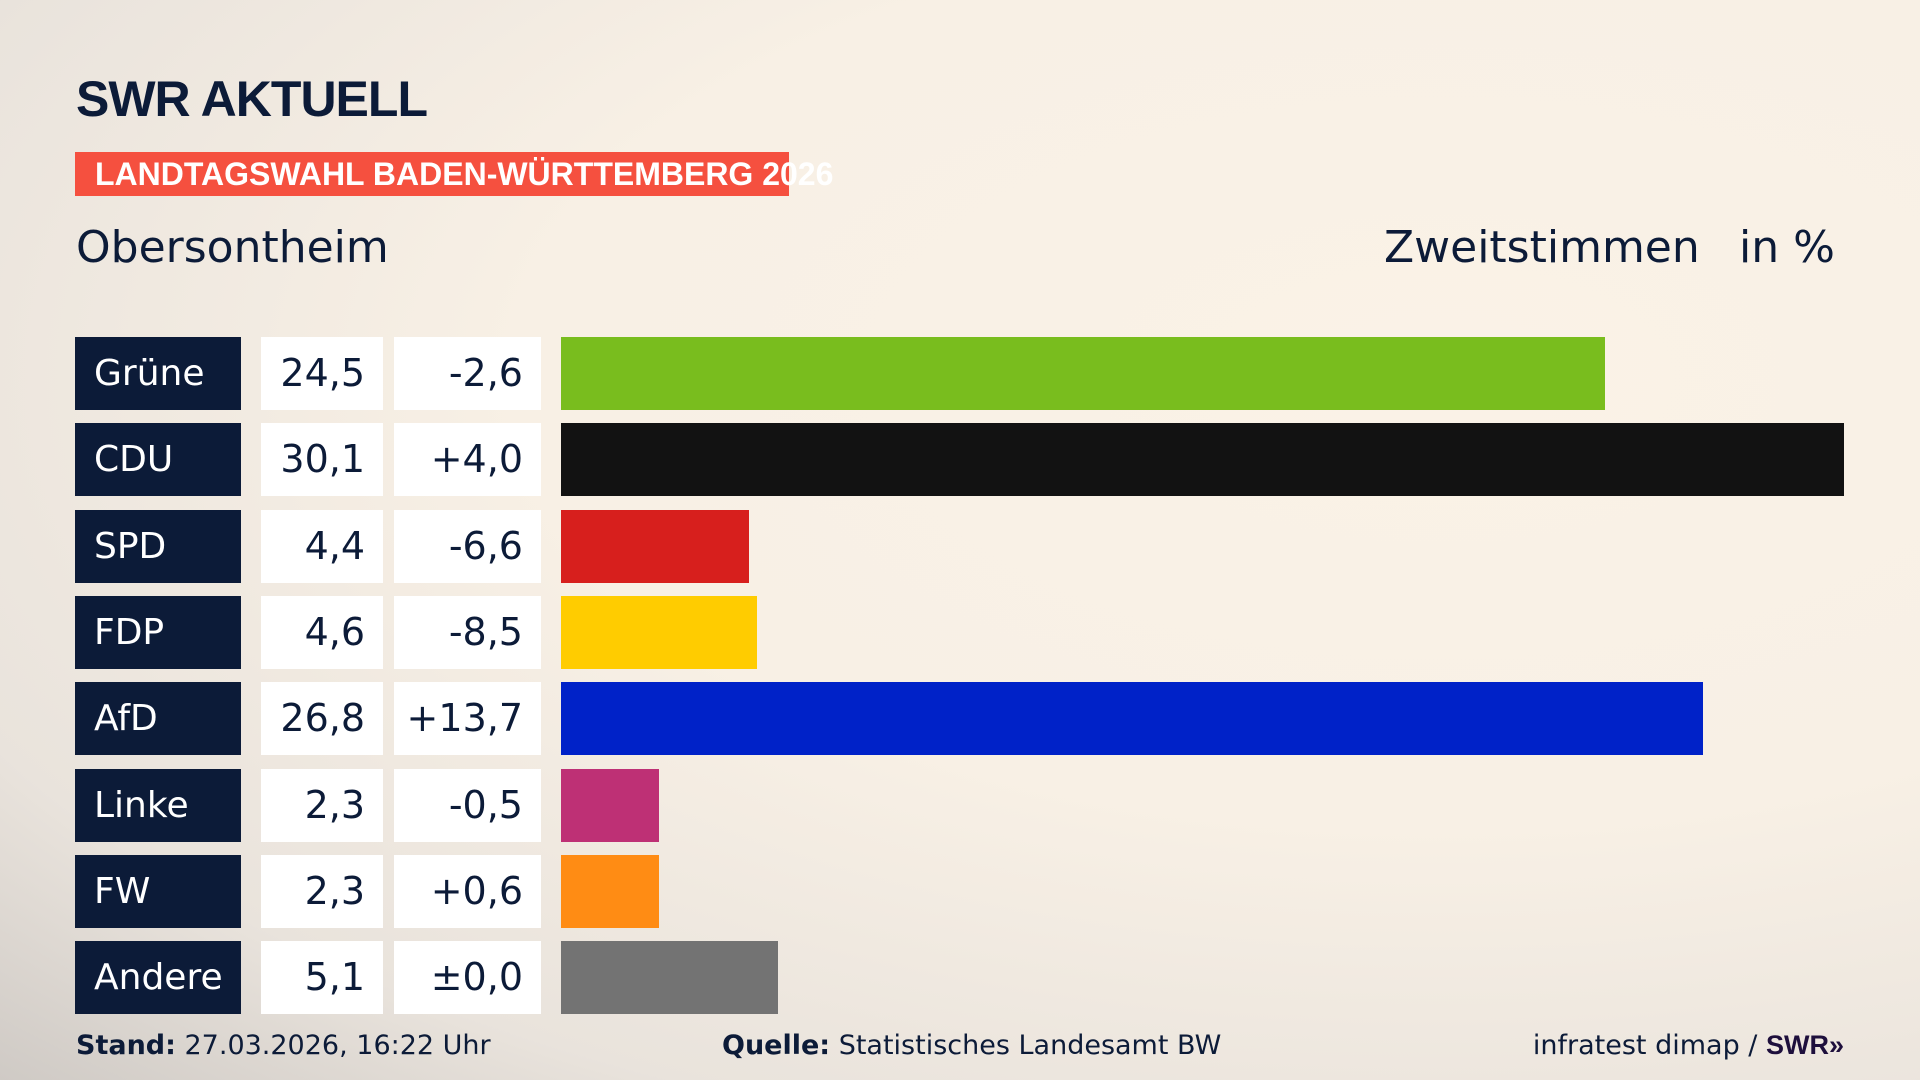 This screenshot has height=1080, width=1920. What do you see at coordinates (322, 546) in the screenshot?
I see `vote-share-value: 4,4` at bounding box center [322, 546].